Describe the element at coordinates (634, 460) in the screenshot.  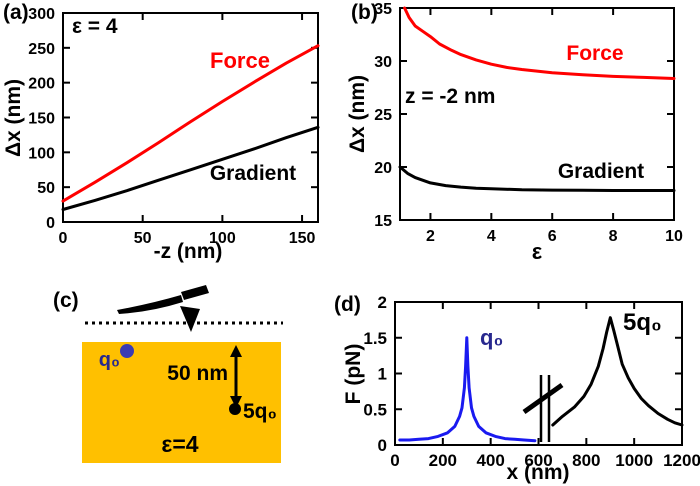
I see `x-tick-label: 1000` at that location.